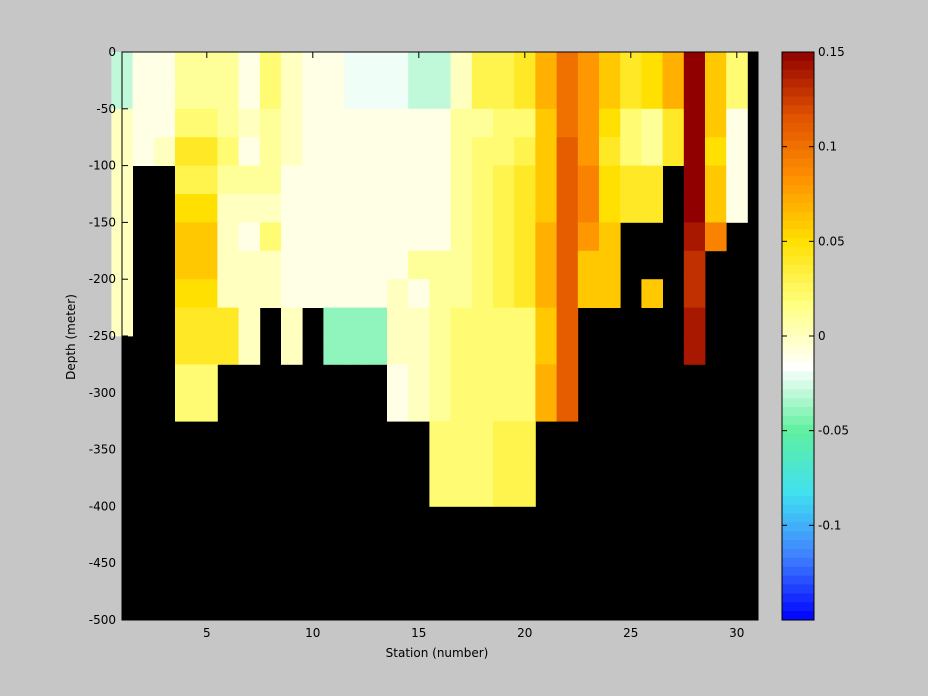 The width and height of the screenshot is (928, 696). I want to click on colorbar-tick-label: -0.05, so click(833, 431).